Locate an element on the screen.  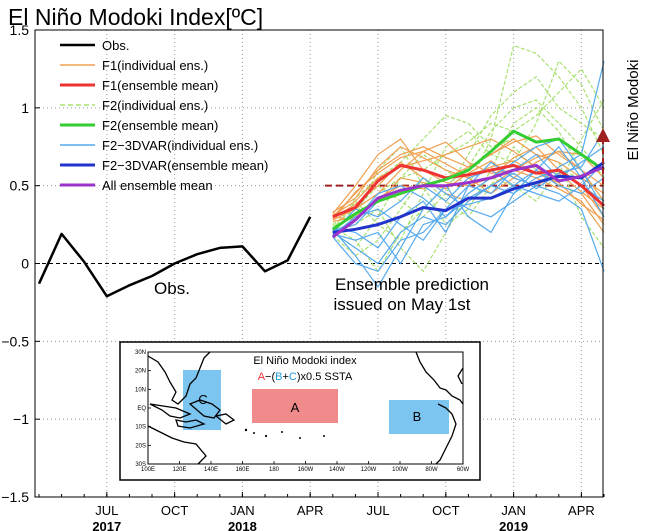
y-axis: 1.5 1 0.5 0 −0.5 −1 −1.5 is located at coordinates (20, 263).